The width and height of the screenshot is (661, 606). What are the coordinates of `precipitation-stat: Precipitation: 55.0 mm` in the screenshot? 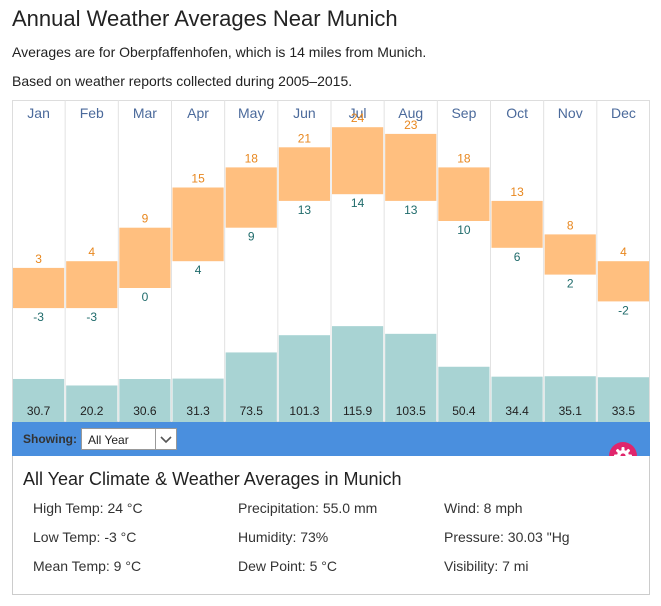 It's located at (308, 508).